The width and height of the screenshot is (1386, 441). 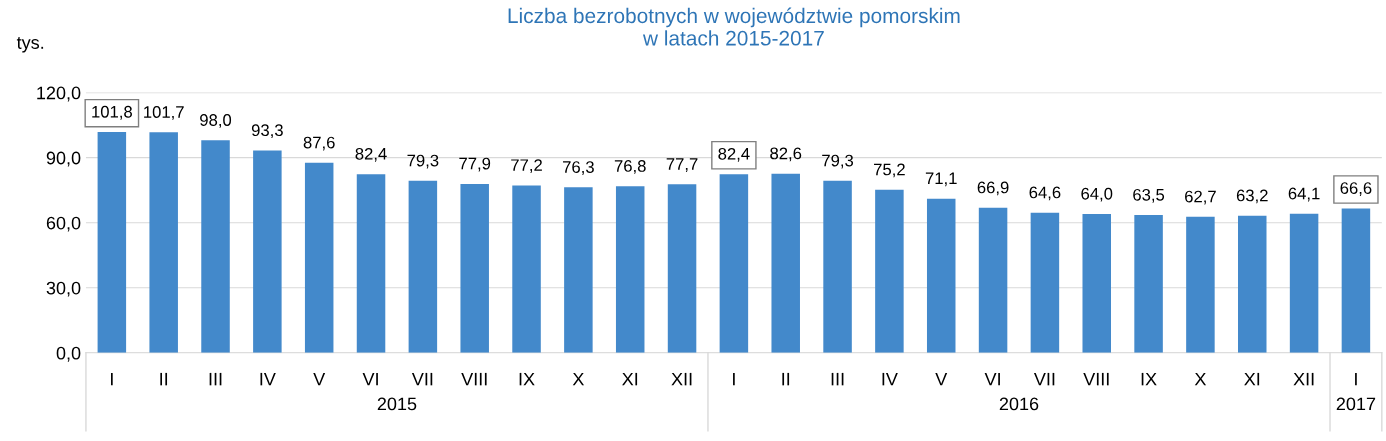 I want to click on data-label: 64,0, so click(x=1097, y=194).